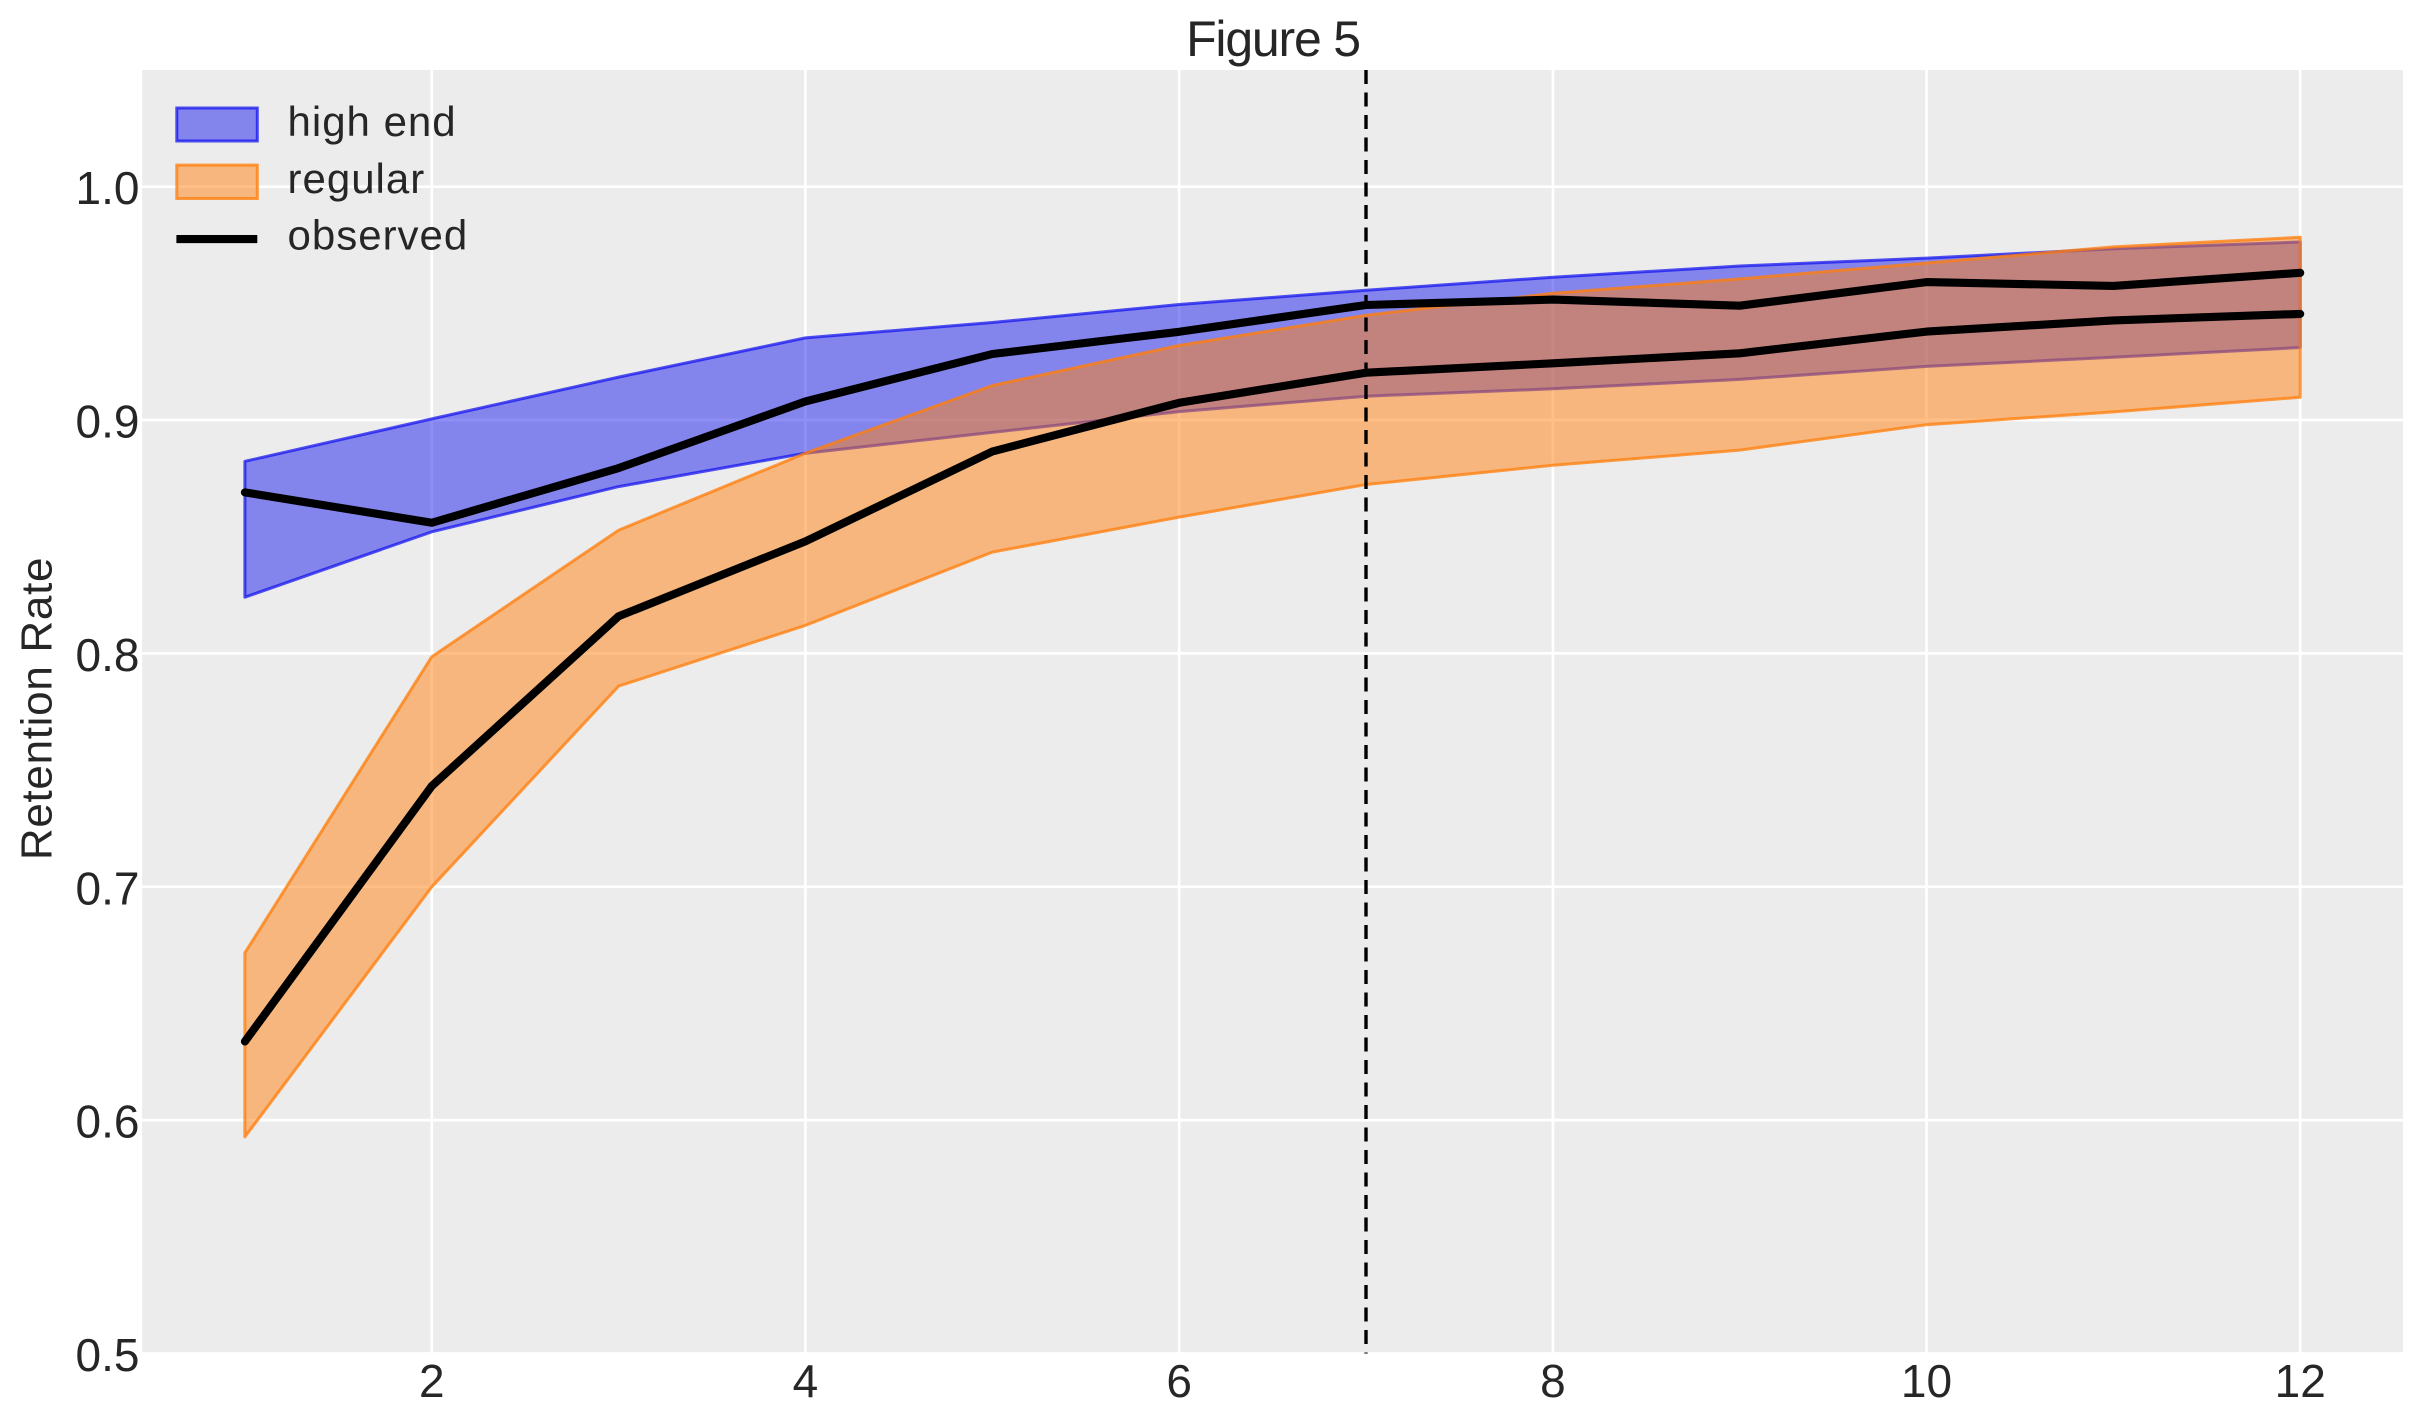 The width and height of the screenshot is (2423, 1423). Describe the element at coordinates (378, 234) in the screenshot. I see `svg-text: observed` at that location.